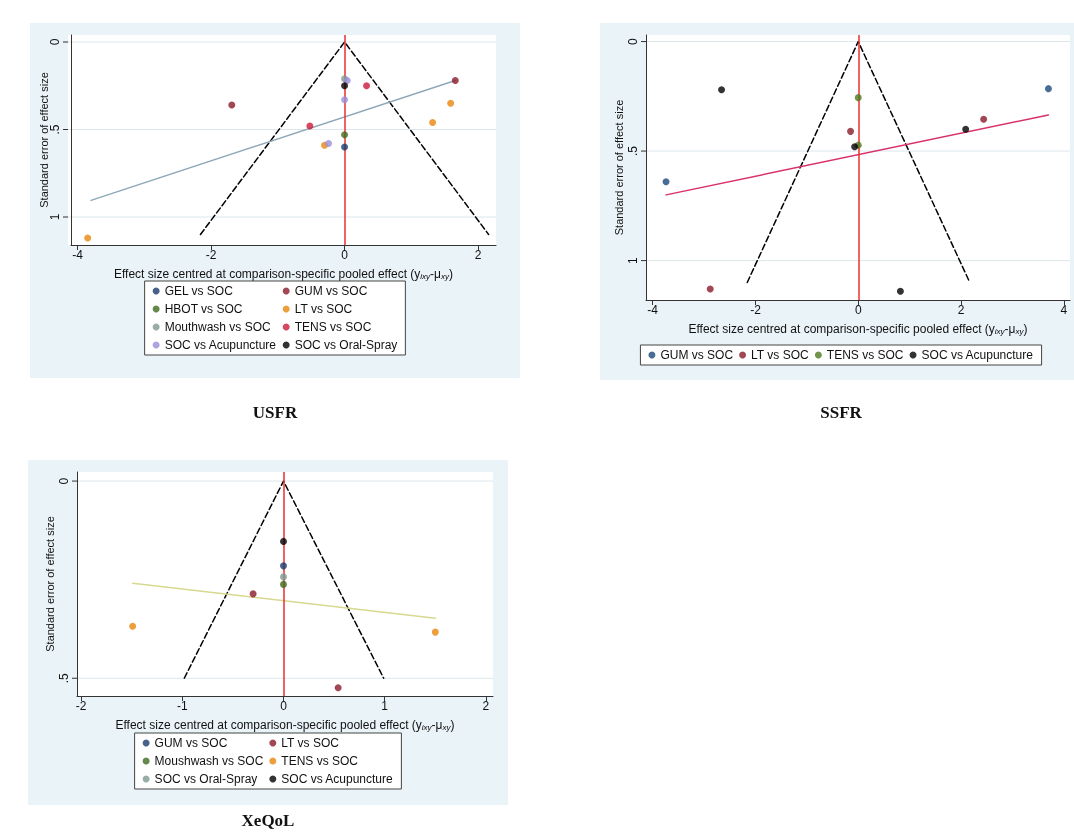 Image resolution: width=1074 pixels, height=832 pixels. What do you see at coordinates (199, 291) in the screenshot?
I see `legend-label: GEL vs SOC` at bounding box center [199, 291].